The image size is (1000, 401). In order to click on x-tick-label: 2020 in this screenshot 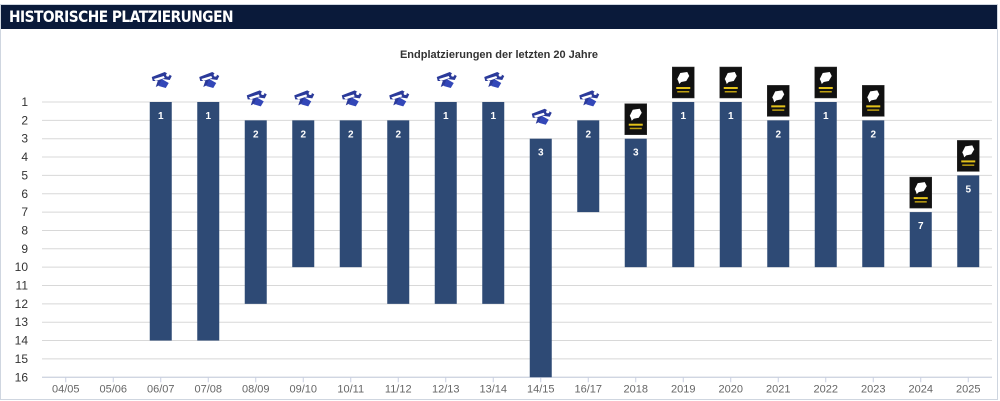, I will do `click(731, 389)`.